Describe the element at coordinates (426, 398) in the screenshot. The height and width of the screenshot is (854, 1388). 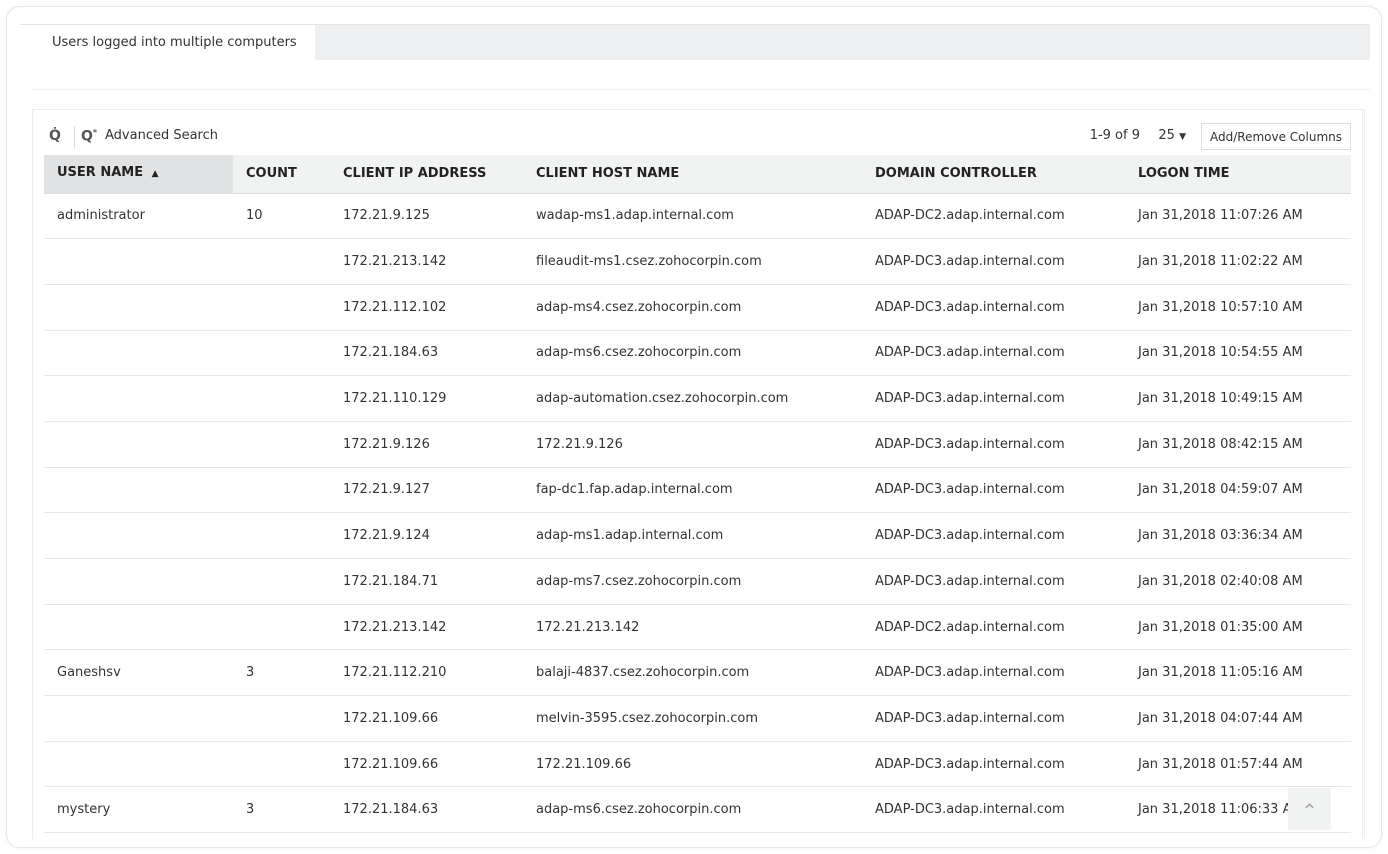
I see `cell-client-ip-address: 172.21.110.129` at that location.